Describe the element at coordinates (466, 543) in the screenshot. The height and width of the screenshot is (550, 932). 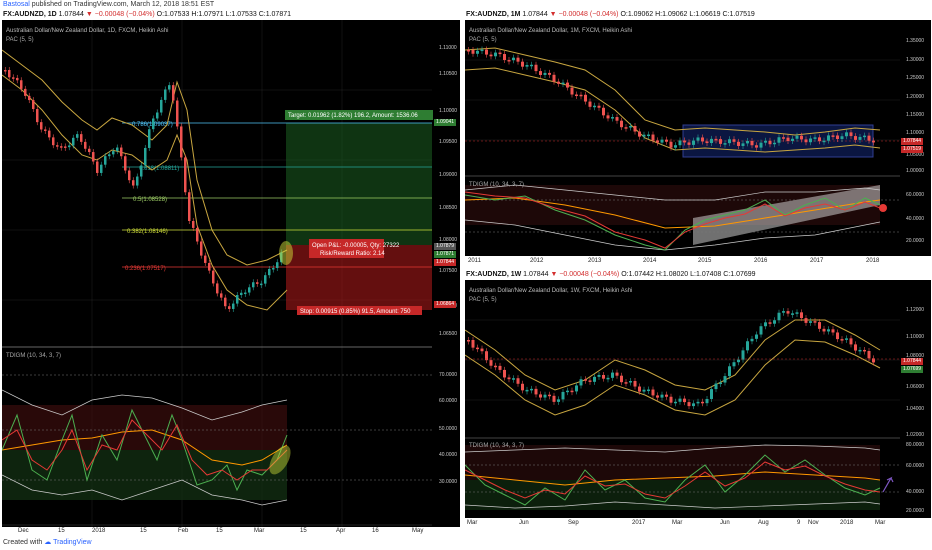
I see `footer: Created with ☁ TradingView` at that location.